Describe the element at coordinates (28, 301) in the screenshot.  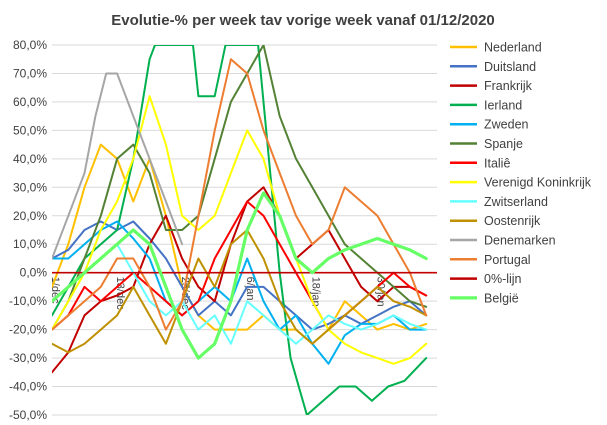
I see `y-tick-label: -10,0%` at that location.